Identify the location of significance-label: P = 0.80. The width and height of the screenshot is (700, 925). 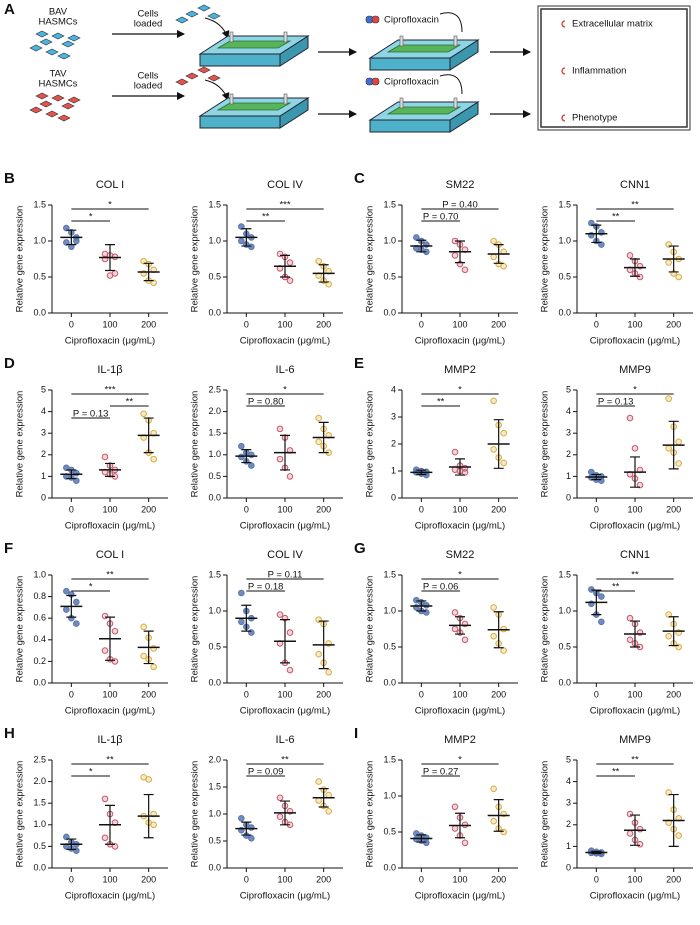
(265, 402).